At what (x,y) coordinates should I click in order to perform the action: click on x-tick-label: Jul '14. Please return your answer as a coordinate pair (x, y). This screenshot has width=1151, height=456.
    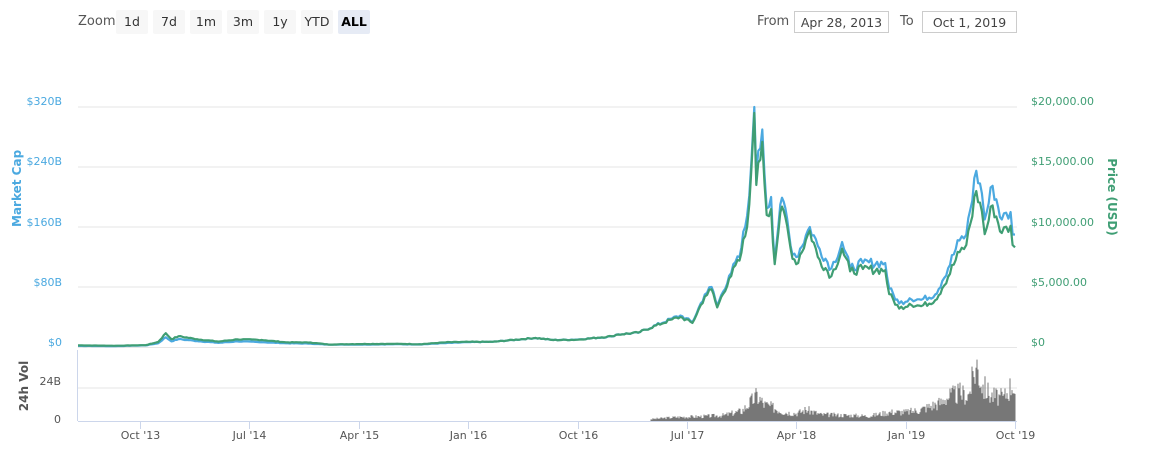
    Looking at the image, I should click on (249, 435).